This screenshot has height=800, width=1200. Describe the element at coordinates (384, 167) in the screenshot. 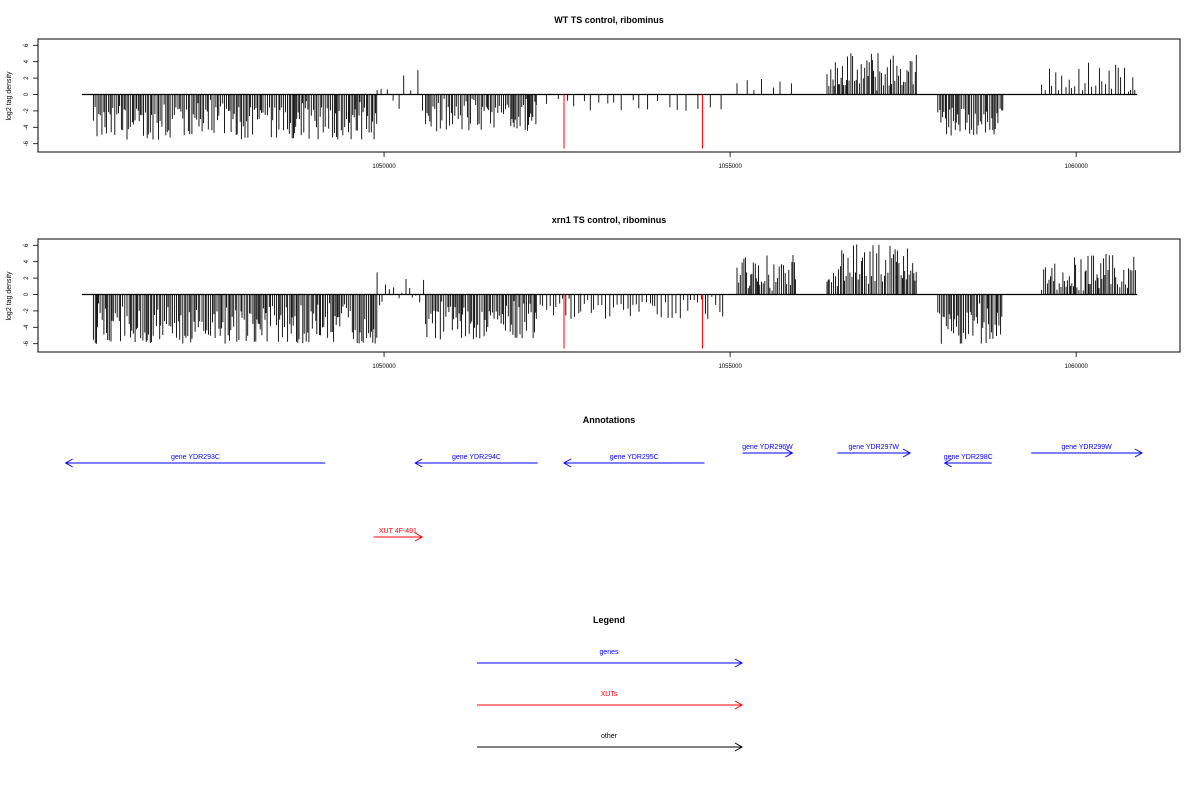

I see `wt-x-tick-label: 1050000` at that location.